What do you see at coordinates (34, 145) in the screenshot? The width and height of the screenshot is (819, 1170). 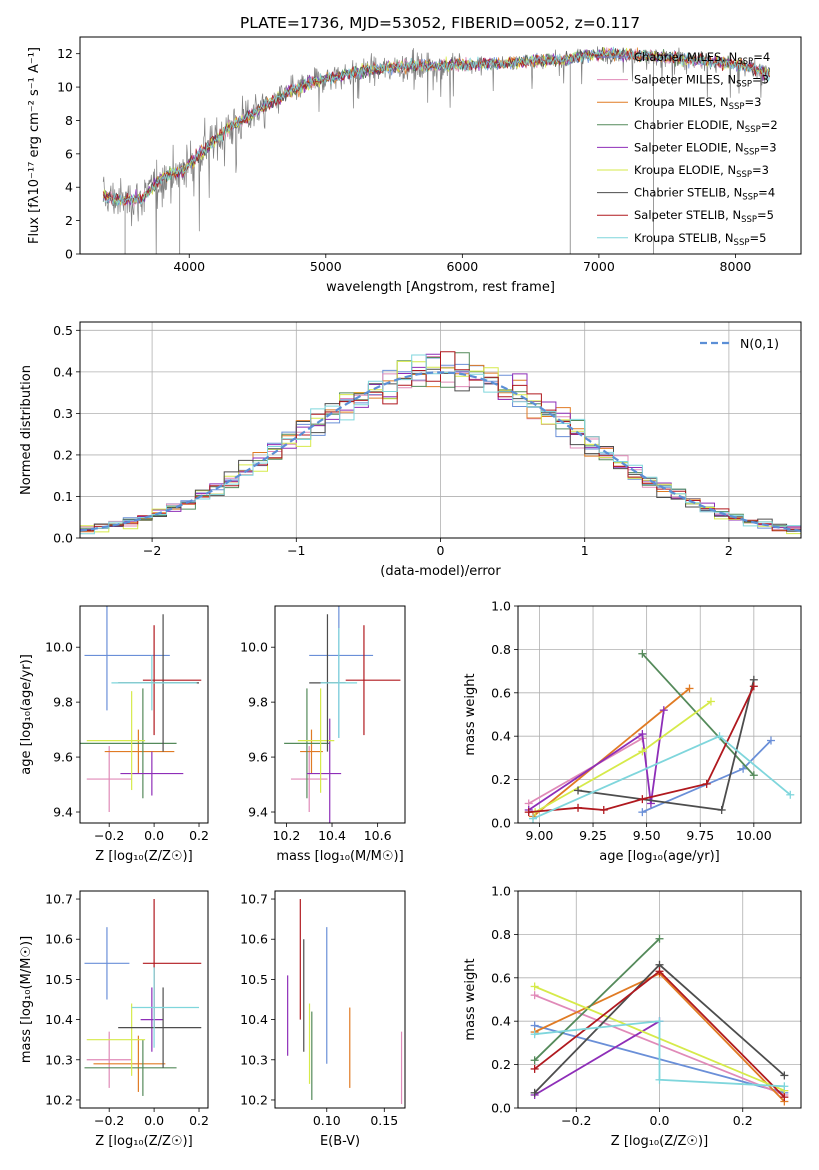 I see `y-axis-label: Flux [fλ10⁻¹⁷ erg cm⁻² s⁻¹ A⁻¹]` at bounding box center [34, 145].